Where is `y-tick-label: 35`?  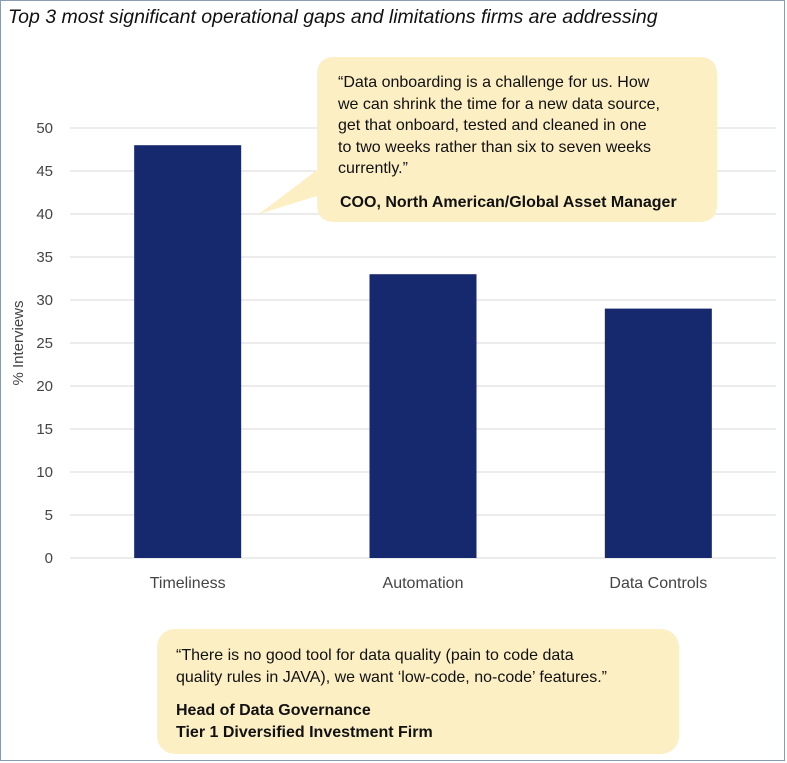
y-tick-label: 35 is located at coordinates (44, 257).